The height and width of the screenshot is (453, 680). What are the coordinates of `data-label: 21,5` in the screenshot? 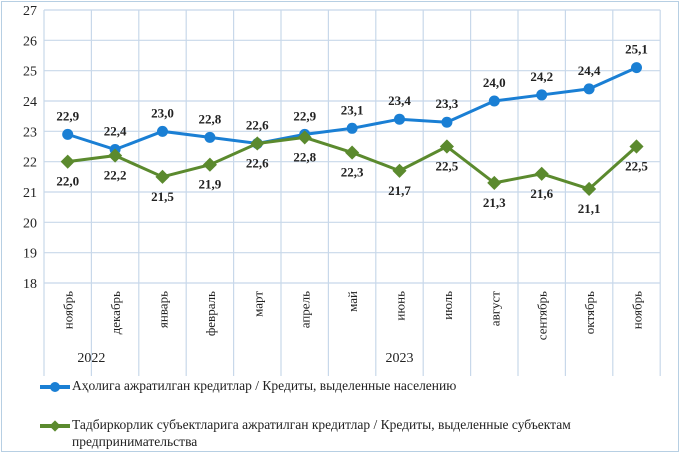 It's located at (162, 196).